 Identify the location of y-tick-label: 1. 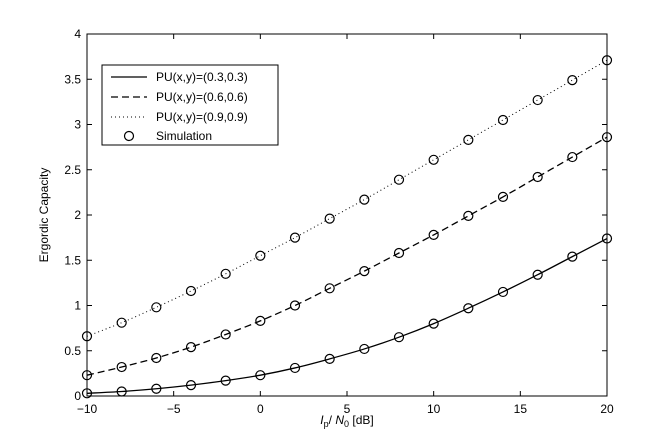
(77, 306).